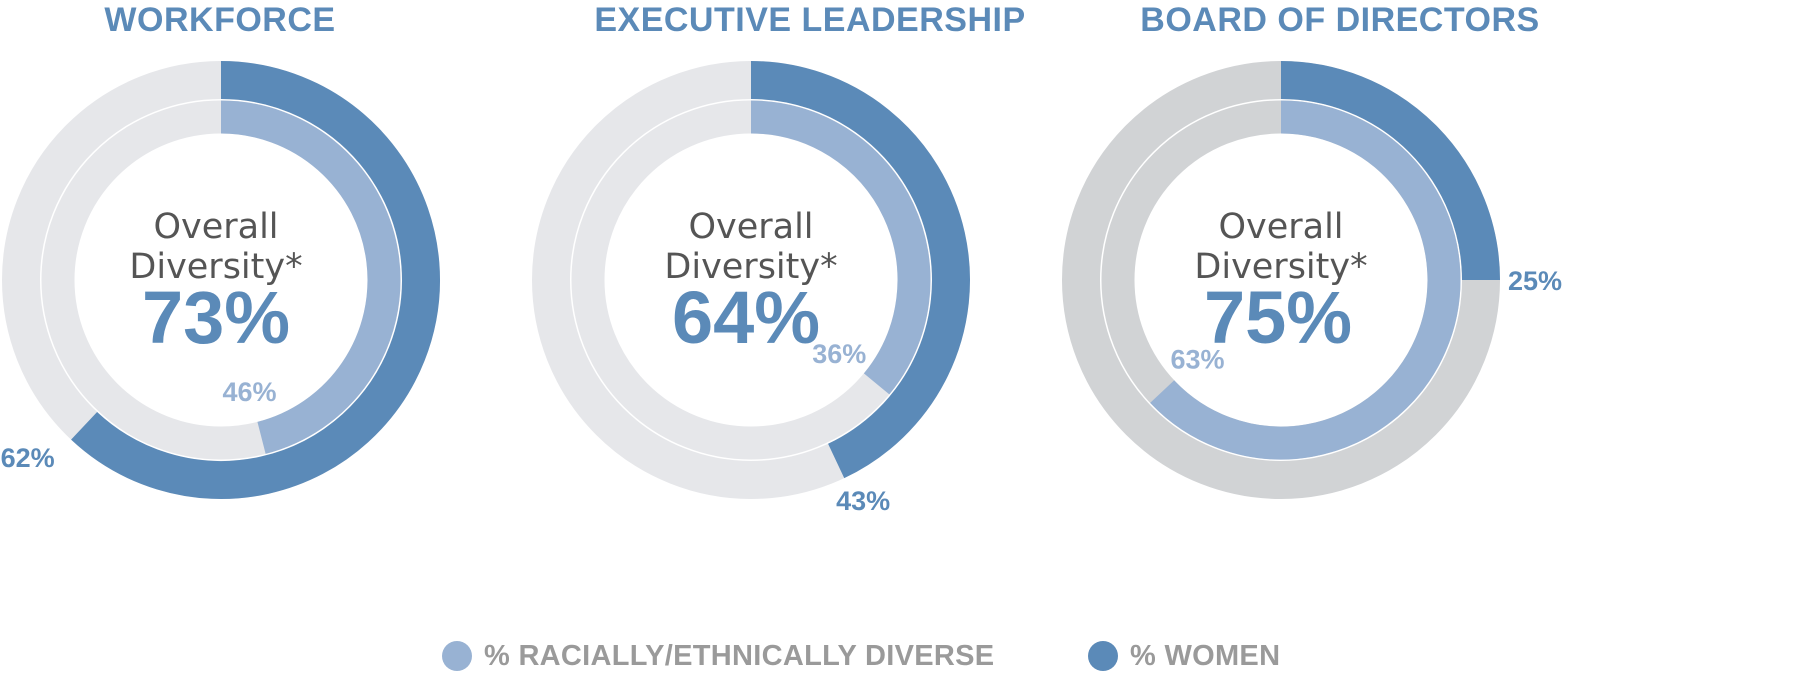 The height and width of the screenshot is (677, 1817). Describe the element at coordinates (1340, 20) in the screenshot. I see `chart-title: BOARD OF DIRECTORS` at that location.